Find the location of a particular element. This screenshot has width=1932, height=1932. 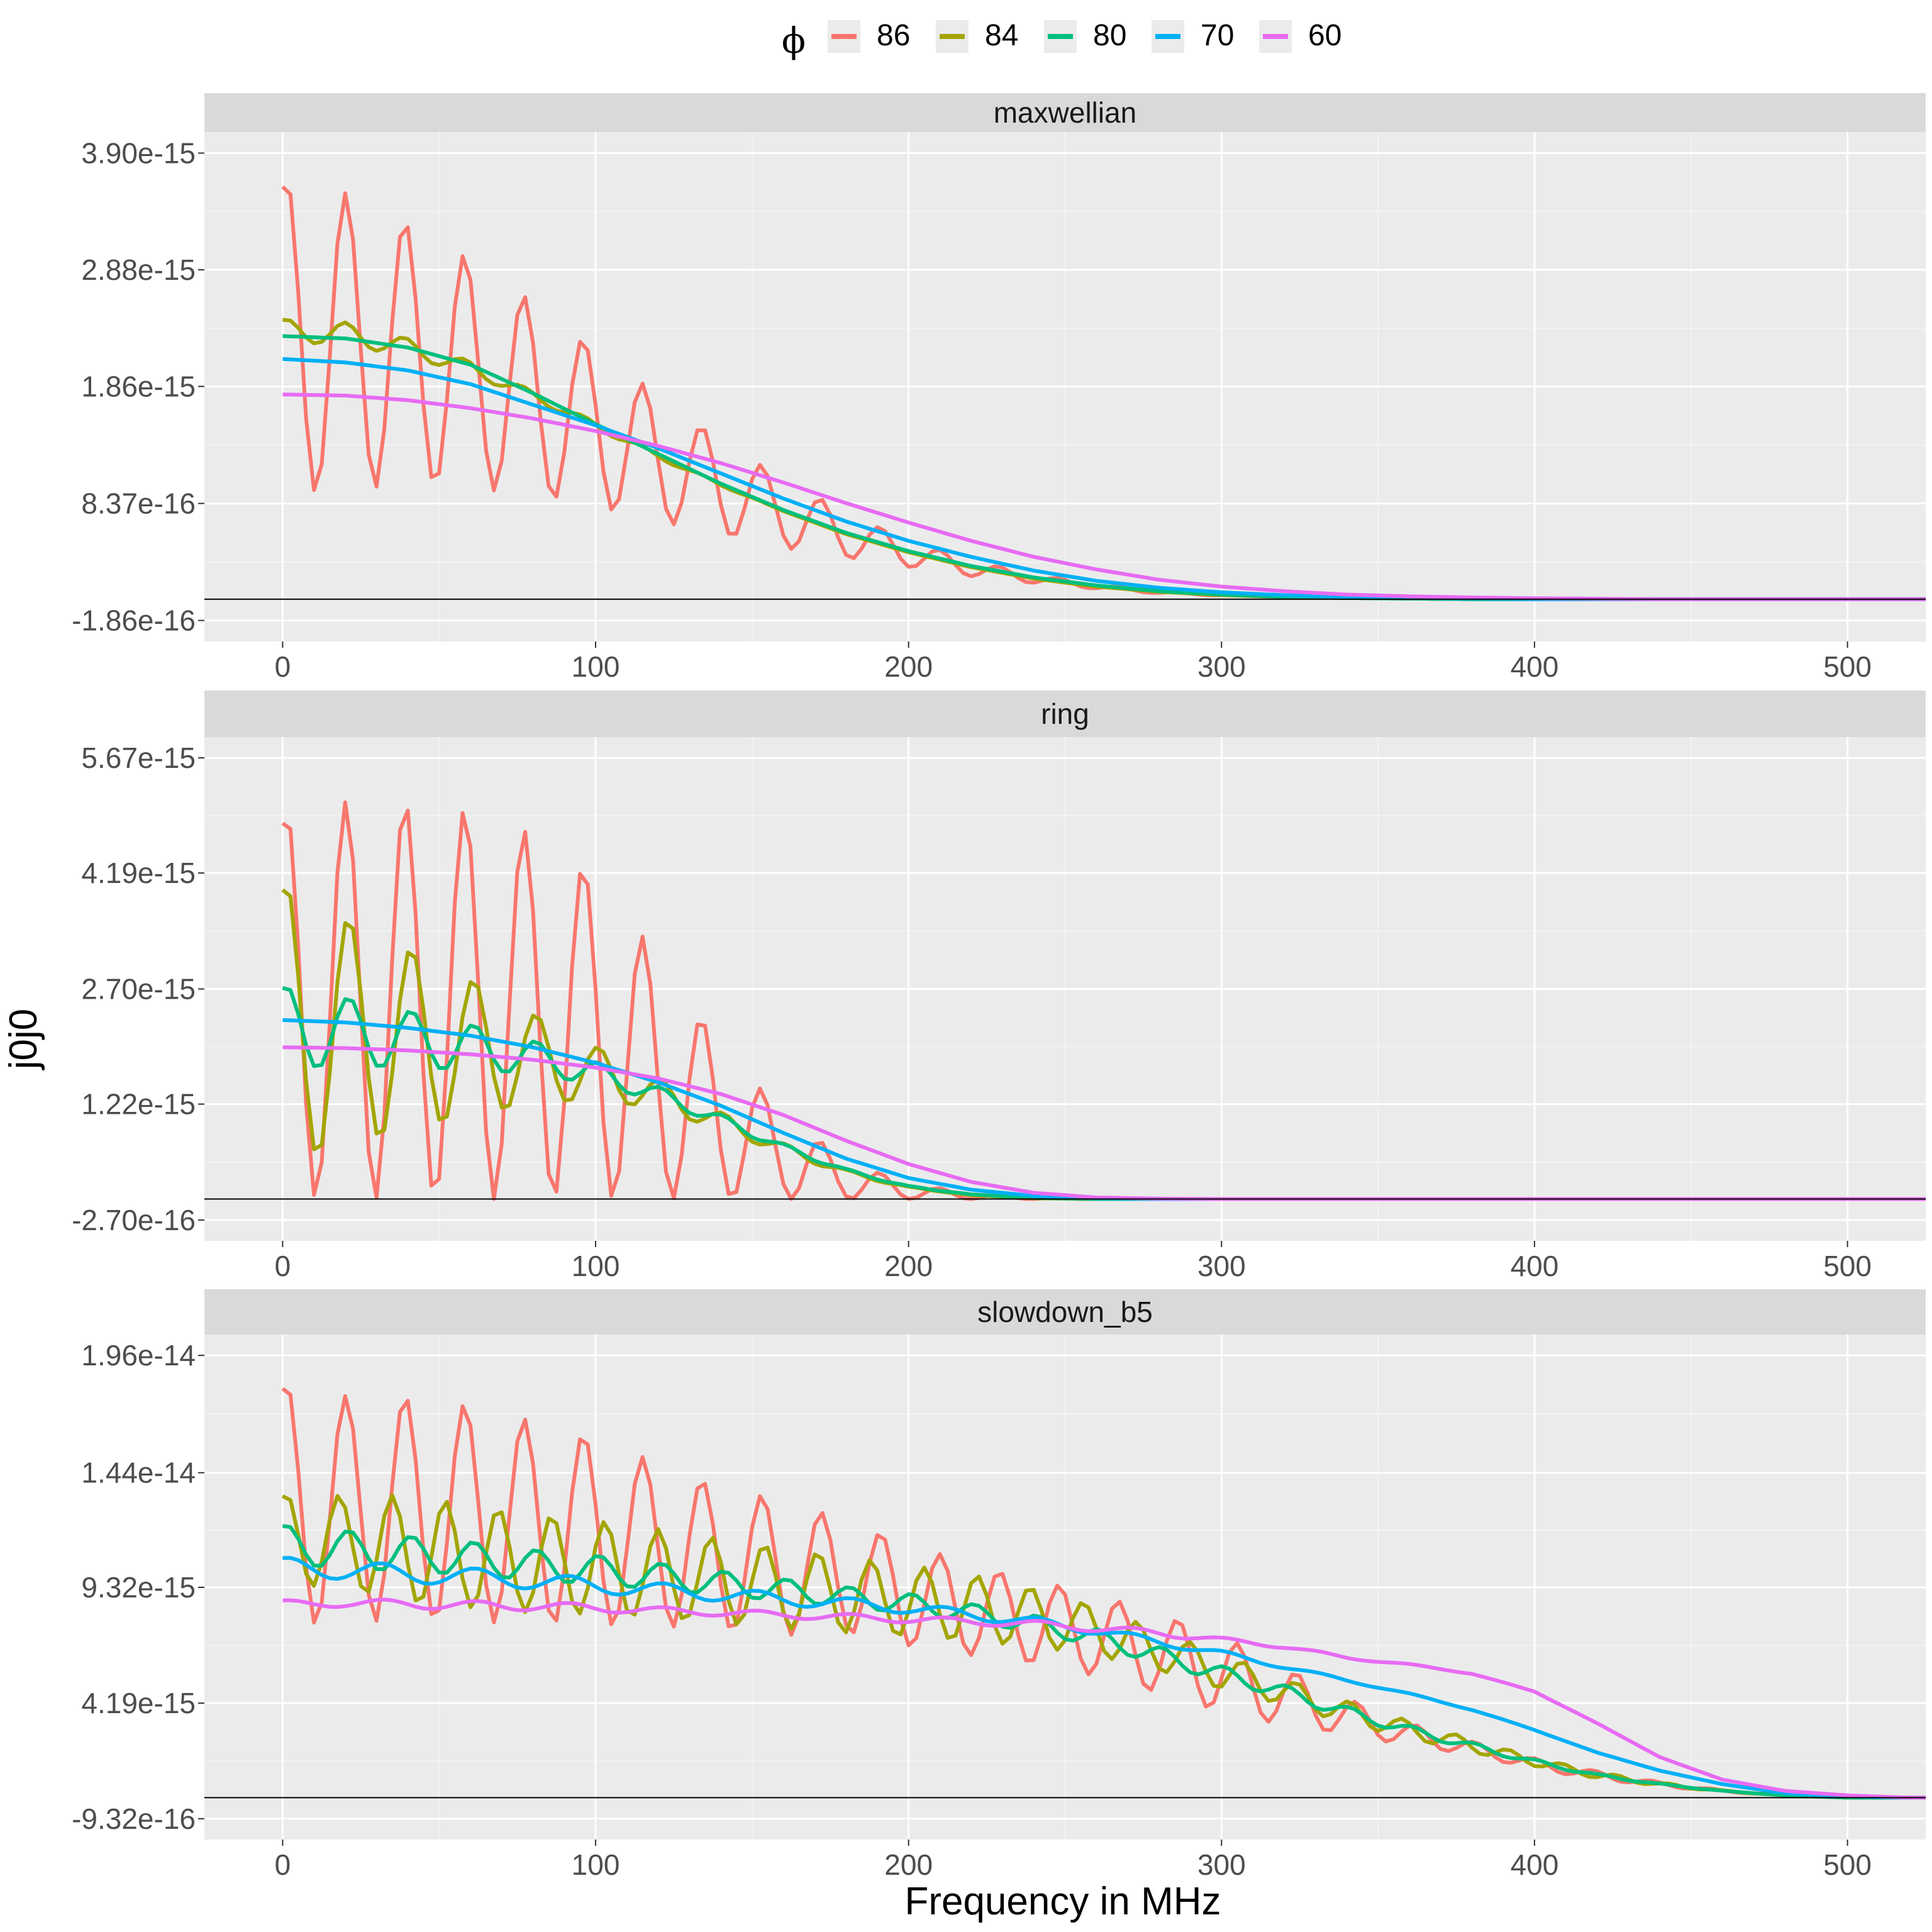

y-tick-label: 2.70e-15 is located at coordinates (138, 989).